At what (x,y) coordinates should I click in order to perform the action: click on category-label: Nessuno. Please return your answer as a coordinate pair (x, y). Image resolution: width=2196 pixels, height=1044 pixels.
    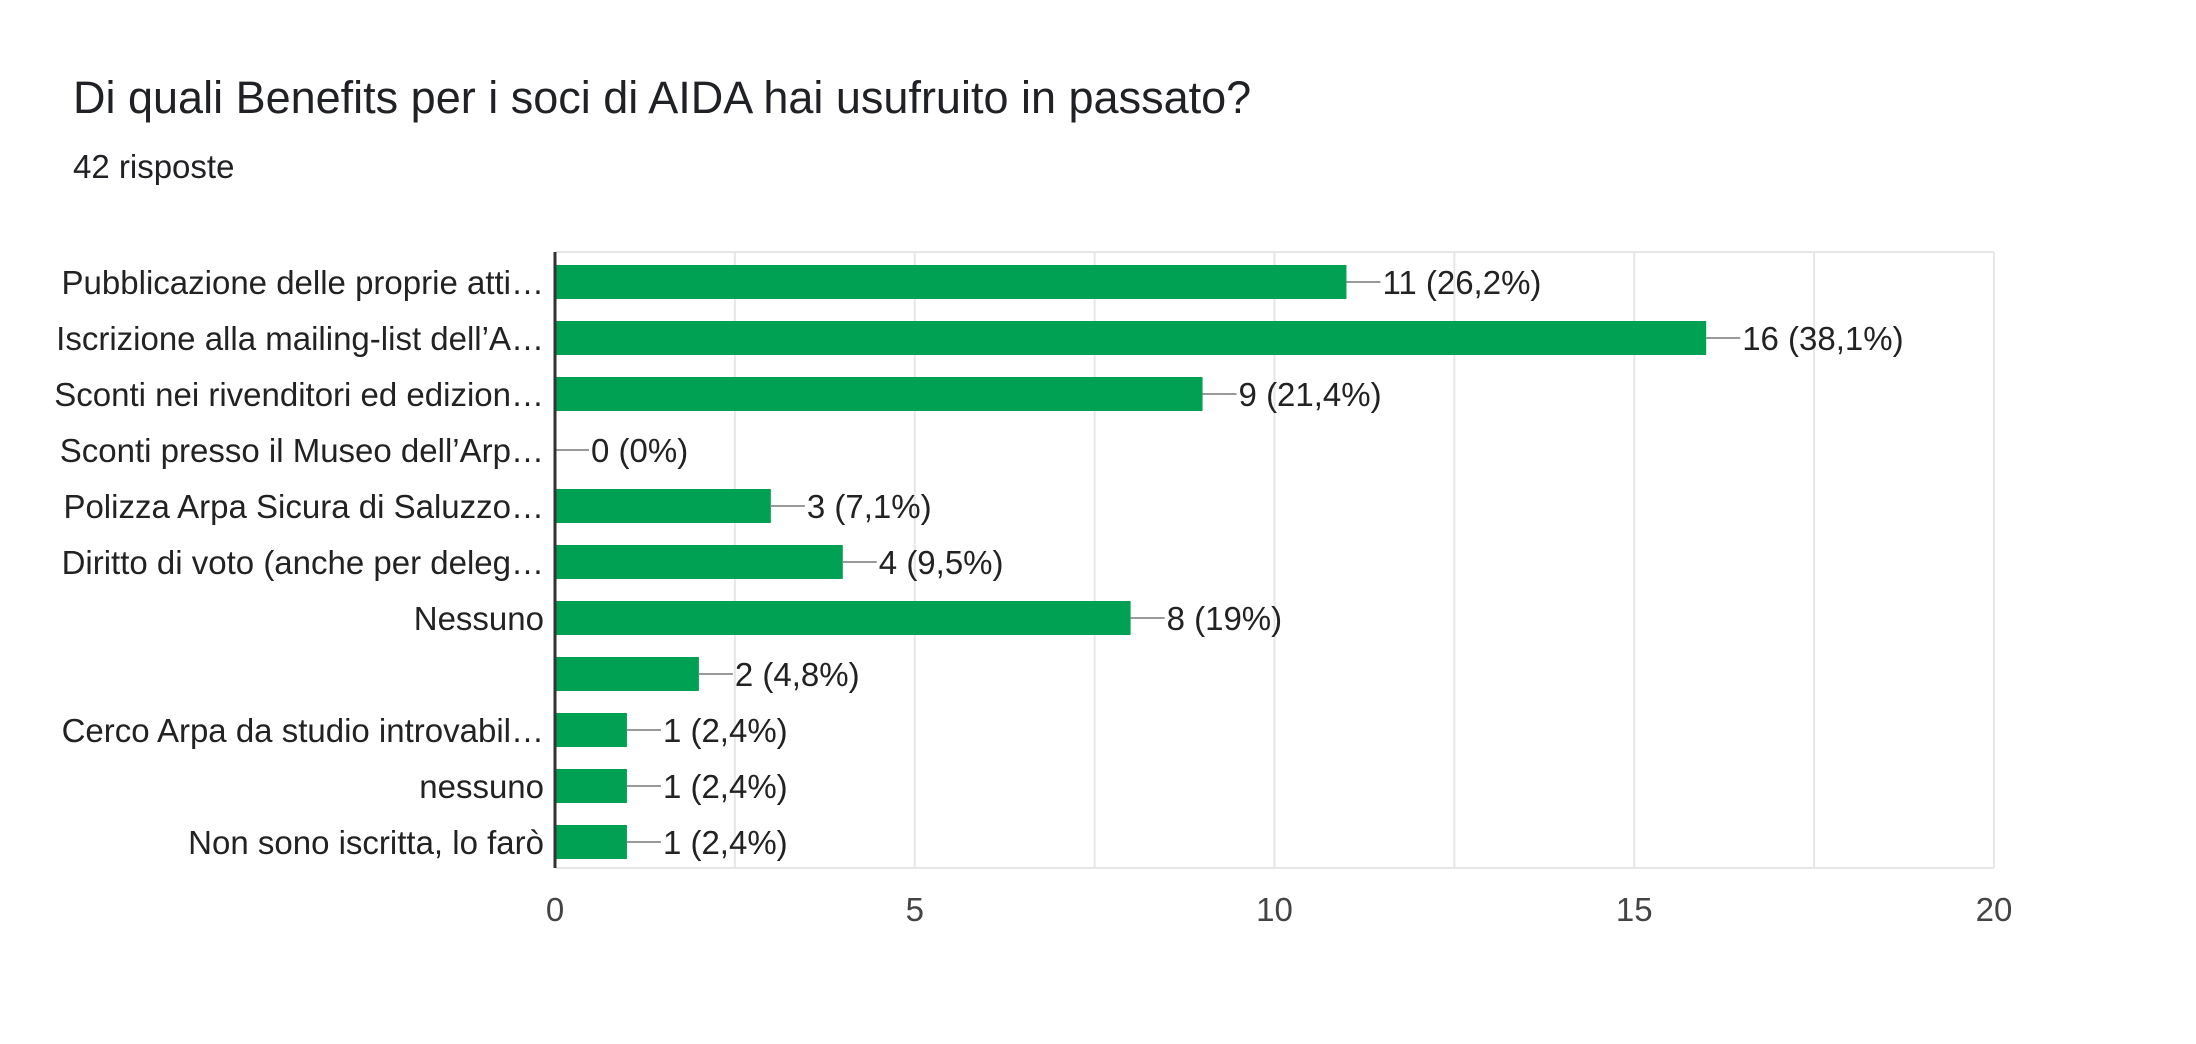
    Looking at the image, I should click on (479, 618).